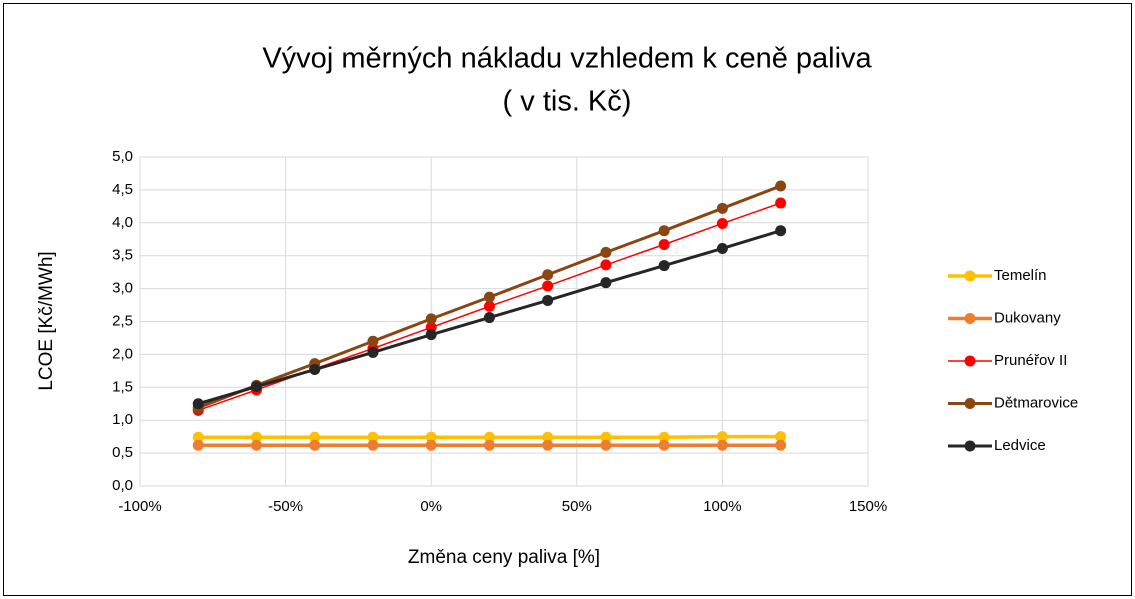 The height and width of the screenshot is (599, 1135). What do you see at coordinates (122, 419) in the screenshot?
I see `y-tick-label: 1,0` at bounding box center [122, 419].